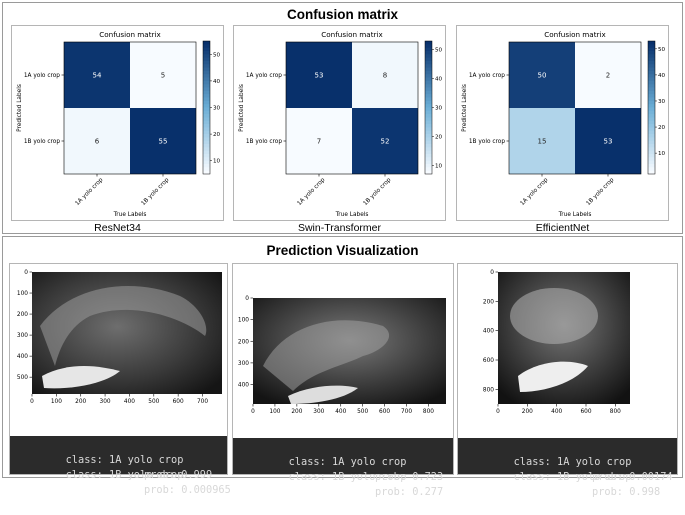 This screenshot has height=515, width=685. Describe the element at coordinates (24, 325) in the screenshot. I see `y-axis: 0 100 200 300 400 500` at that location.